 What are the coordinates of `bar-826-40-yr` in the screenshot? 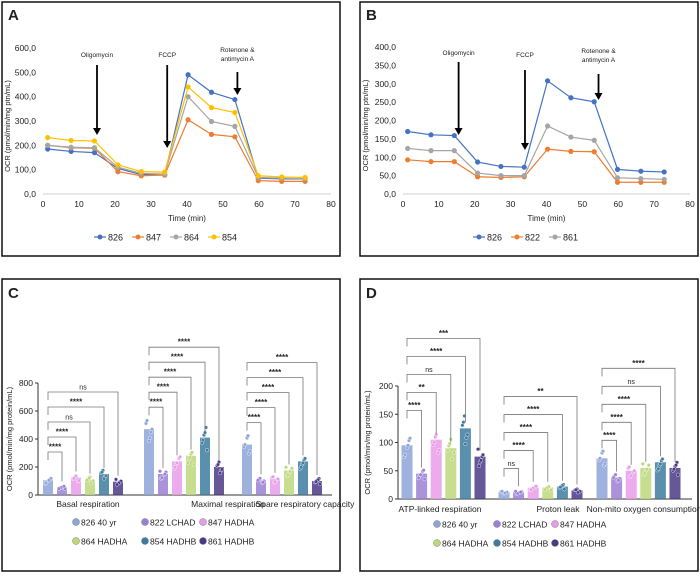 It's located at (407, 472).